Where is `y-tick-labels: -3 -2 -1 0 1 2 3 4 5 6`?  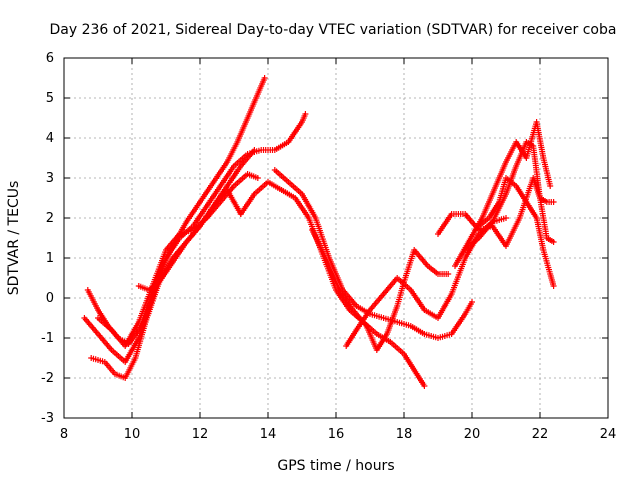 y-tick-labels: -3 -2 -1 0 1 2 3 4 5 6 is located at coordinates (47, 238).